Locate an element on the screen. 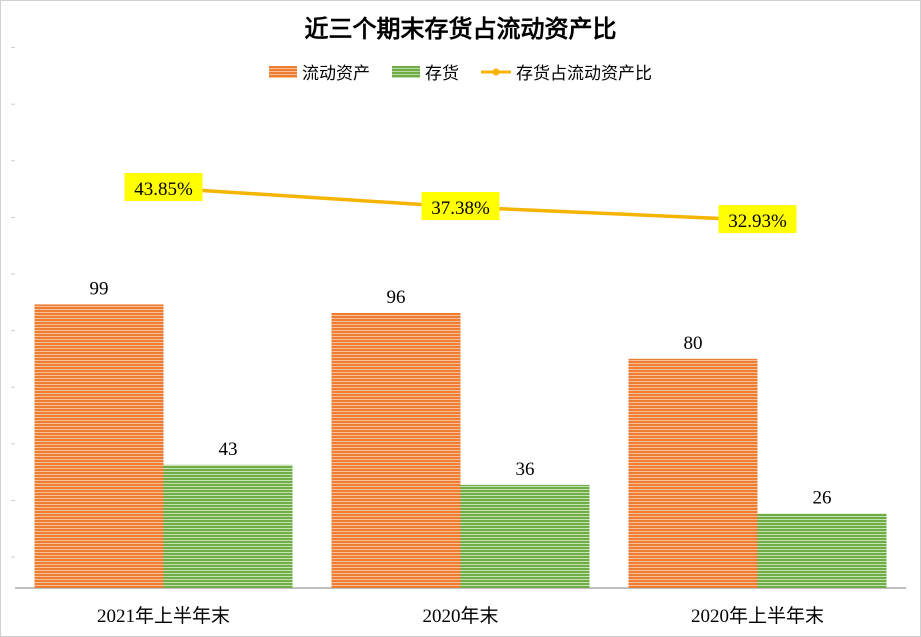  legend: 流动资产 存货 存货占流动资产比 is located at coordinates (460, 71).